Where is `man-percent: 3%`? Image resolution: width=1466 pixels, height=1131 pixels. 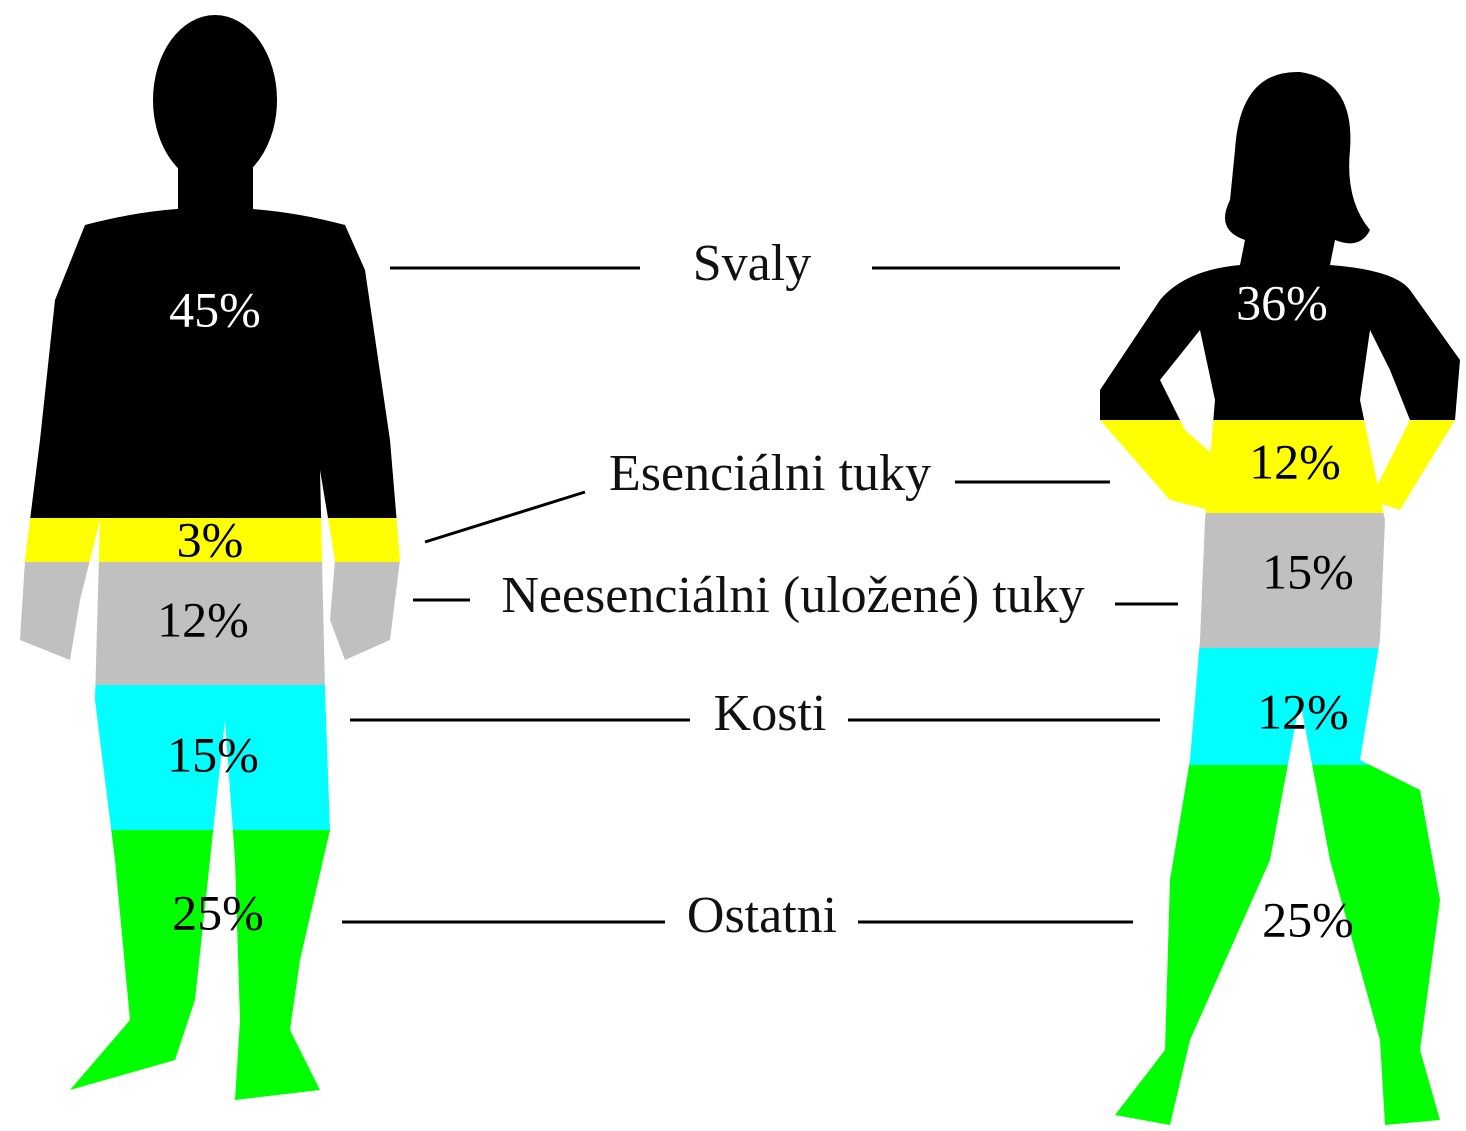 man-percent: 3% is located at coordinates (210, 539).